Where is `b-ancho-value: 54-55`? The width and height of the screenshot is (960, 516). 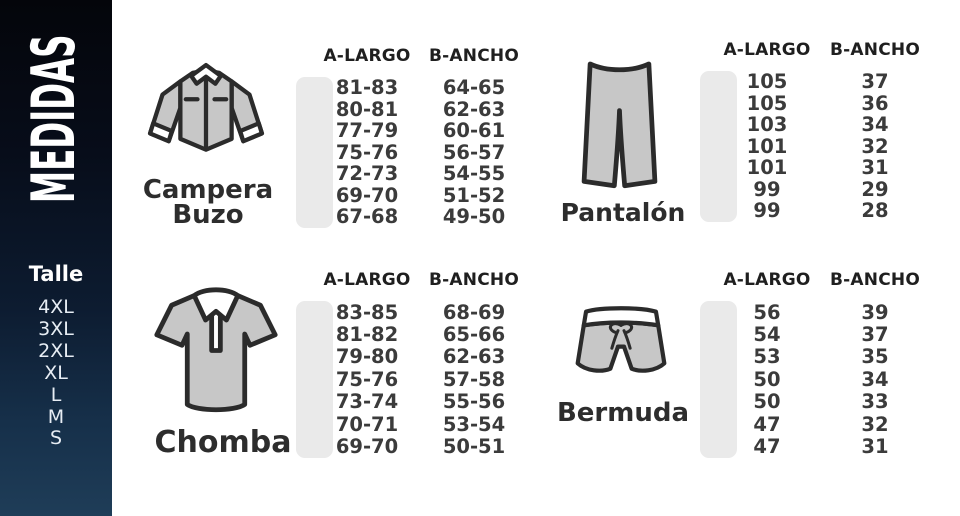
b-ancho-value: 54-55 is located at coordinates (474, 174).